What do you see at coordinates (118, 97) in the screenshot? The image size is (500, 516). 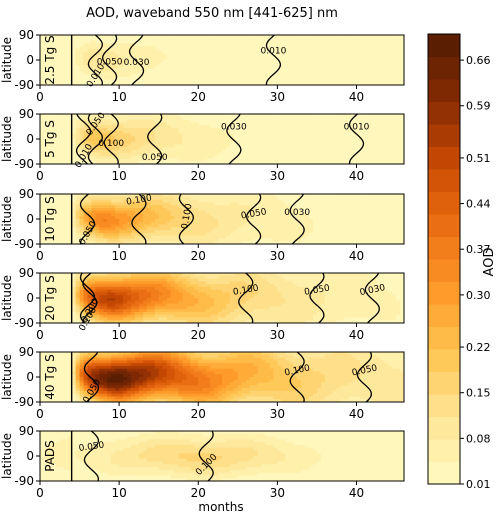 I see `x-tick-label: 10` at bounding box center [118, 97].